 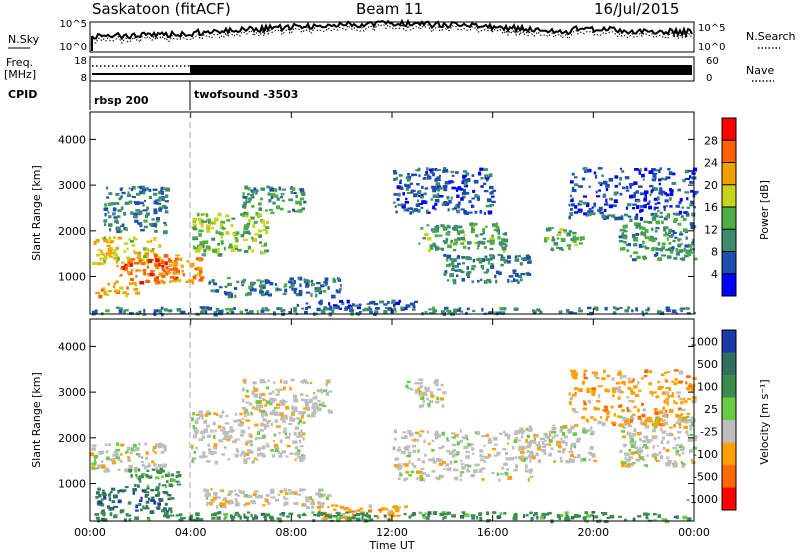 I want to click on colorbar-tick-label: -1000, so click(x=702, y=499).